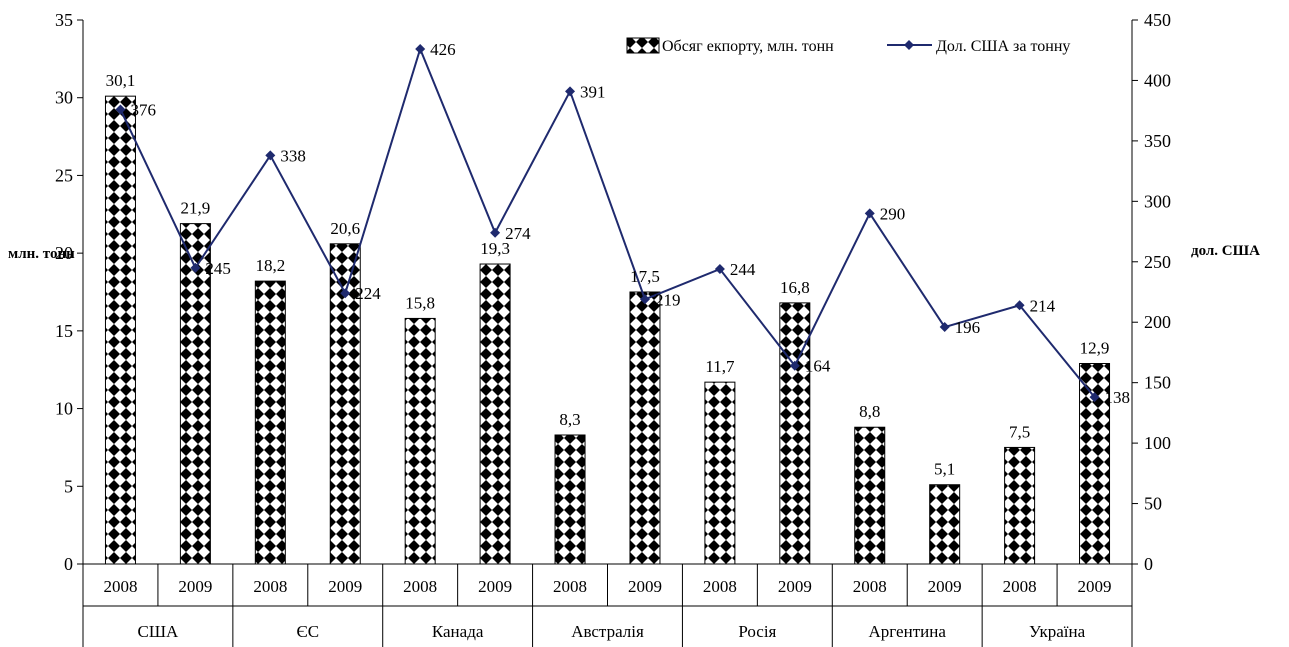 The height and width of the screenshot is (647, 1289). I want to click on y2-axis-title: дол. США, so click(1225, 251).